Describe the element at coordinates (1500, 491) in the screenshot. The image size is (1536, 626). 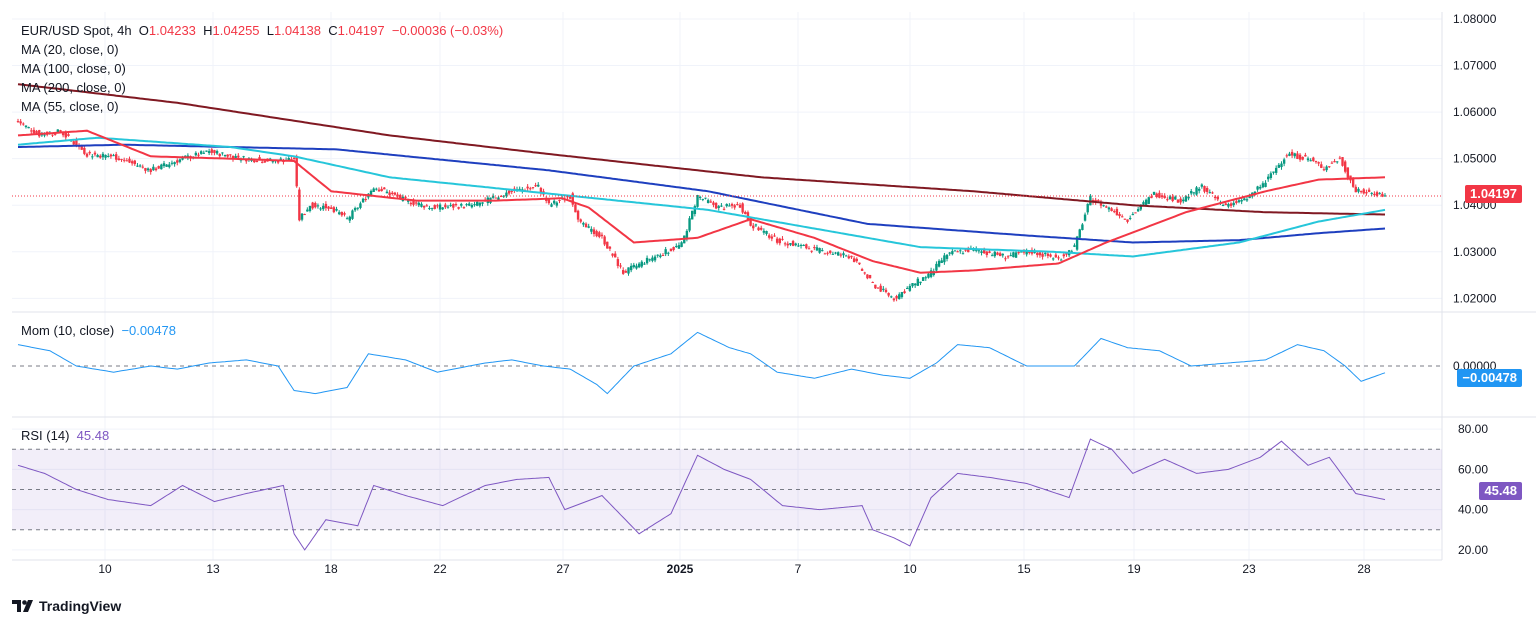
I see `rsi-tag: 45.48` at that location.